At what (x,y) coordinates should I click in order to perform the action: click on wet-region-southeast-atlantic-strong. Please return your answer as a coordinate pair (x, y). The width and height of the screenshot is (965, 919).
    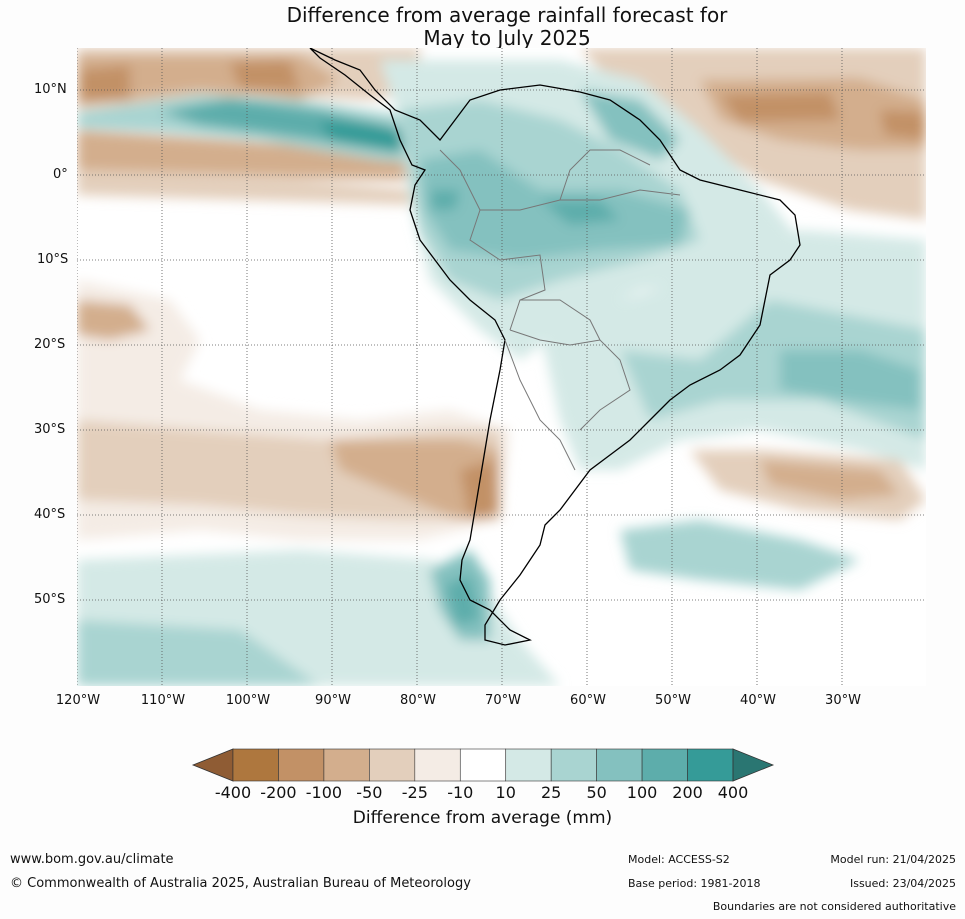
    Looking at the image, I should click on (850, 380).